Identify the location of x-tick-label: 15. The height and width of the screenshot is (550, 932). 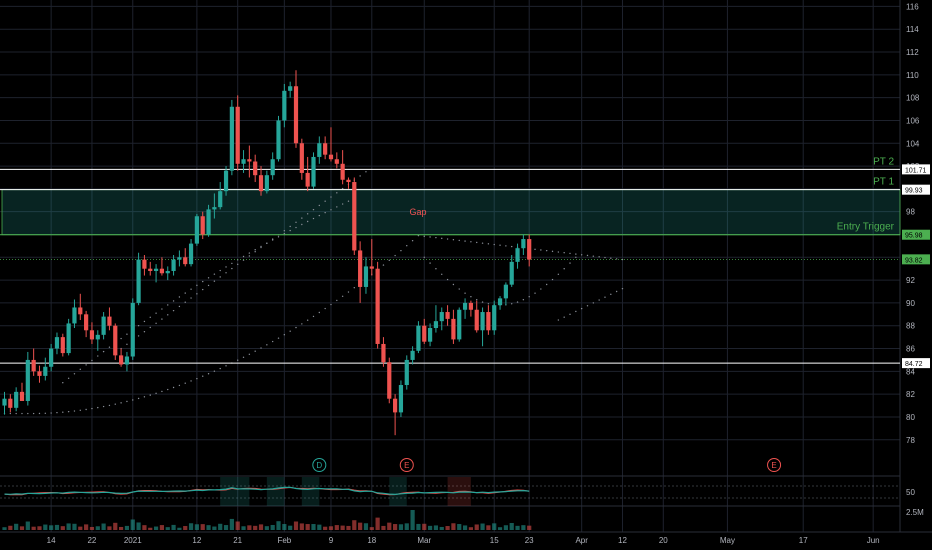
(494, 540).